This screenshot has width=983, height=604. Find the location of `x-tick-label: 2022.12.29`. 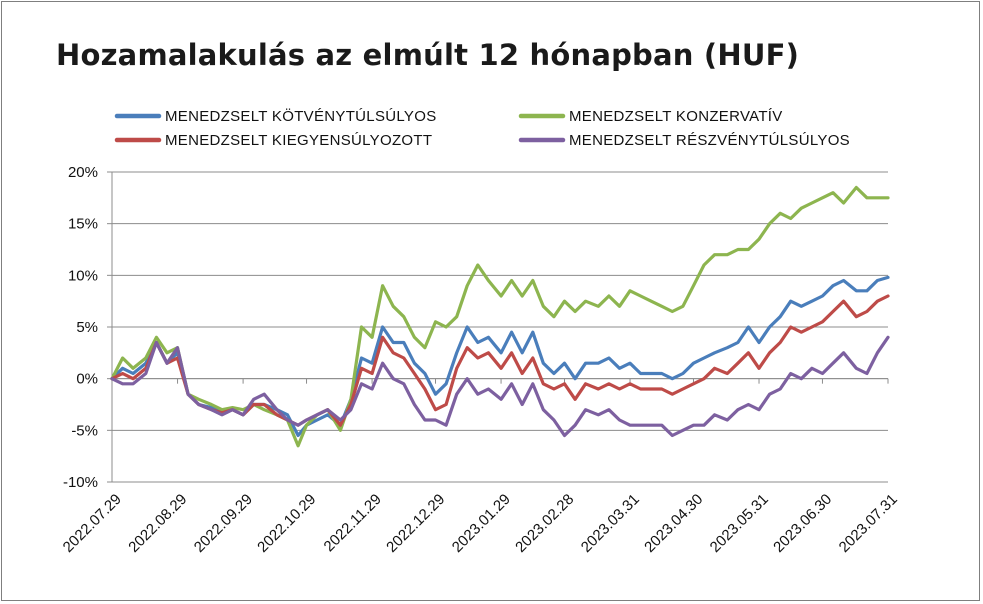

x-tick-label: 2022.12.29 is located at coordinates (415, 523).